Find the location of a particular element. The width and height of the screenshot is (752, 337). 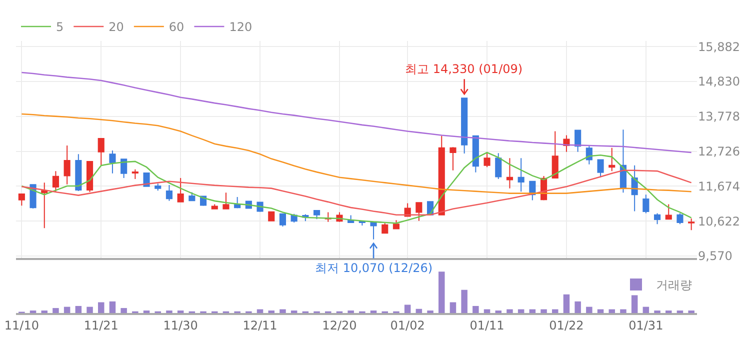

y-tick-label: 14,830 is located at coordinates (719, 81).